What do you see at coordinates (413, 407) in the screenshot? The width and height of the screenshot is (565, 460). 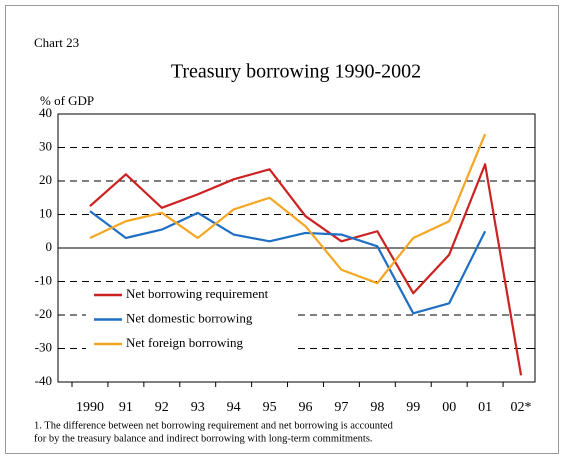 I see `x-tick-label: 99` at bounding box center [413, 407].